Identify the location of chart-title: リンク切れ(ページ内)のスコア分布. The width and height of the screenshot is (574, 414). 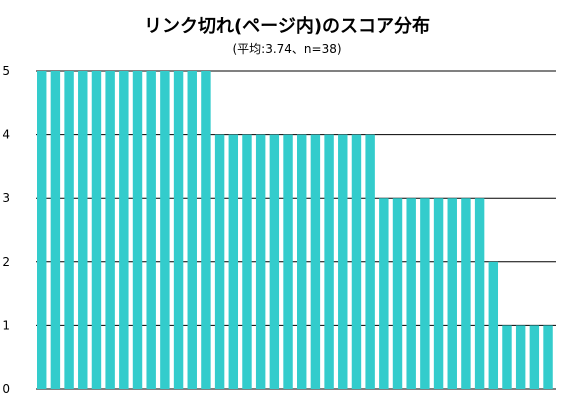
(287, 26).